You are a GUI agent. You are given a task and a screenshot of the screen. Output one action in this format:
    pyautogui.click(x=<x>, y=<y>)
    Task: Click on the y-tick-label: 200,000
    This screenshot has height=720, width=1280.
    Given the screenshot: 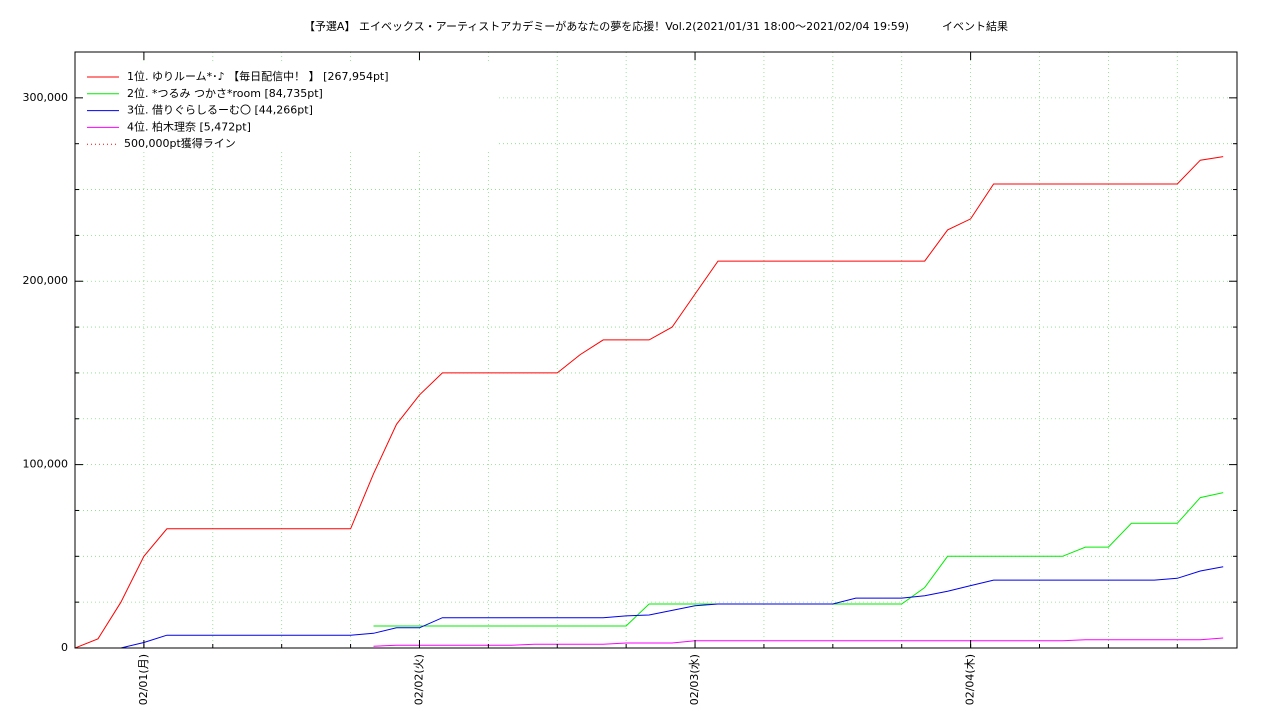 What is the action you would take?
    pyautogui.click(x=46, y=280)
    